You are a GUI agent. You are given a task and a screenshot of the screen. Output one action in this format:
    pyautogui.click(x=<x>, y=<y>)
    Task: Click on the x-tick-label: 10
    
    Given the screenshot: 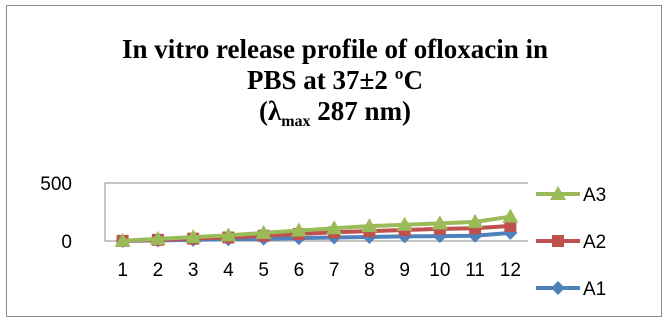 What is the action you would take?
    pyautogui.click(x=439, y=270)
    